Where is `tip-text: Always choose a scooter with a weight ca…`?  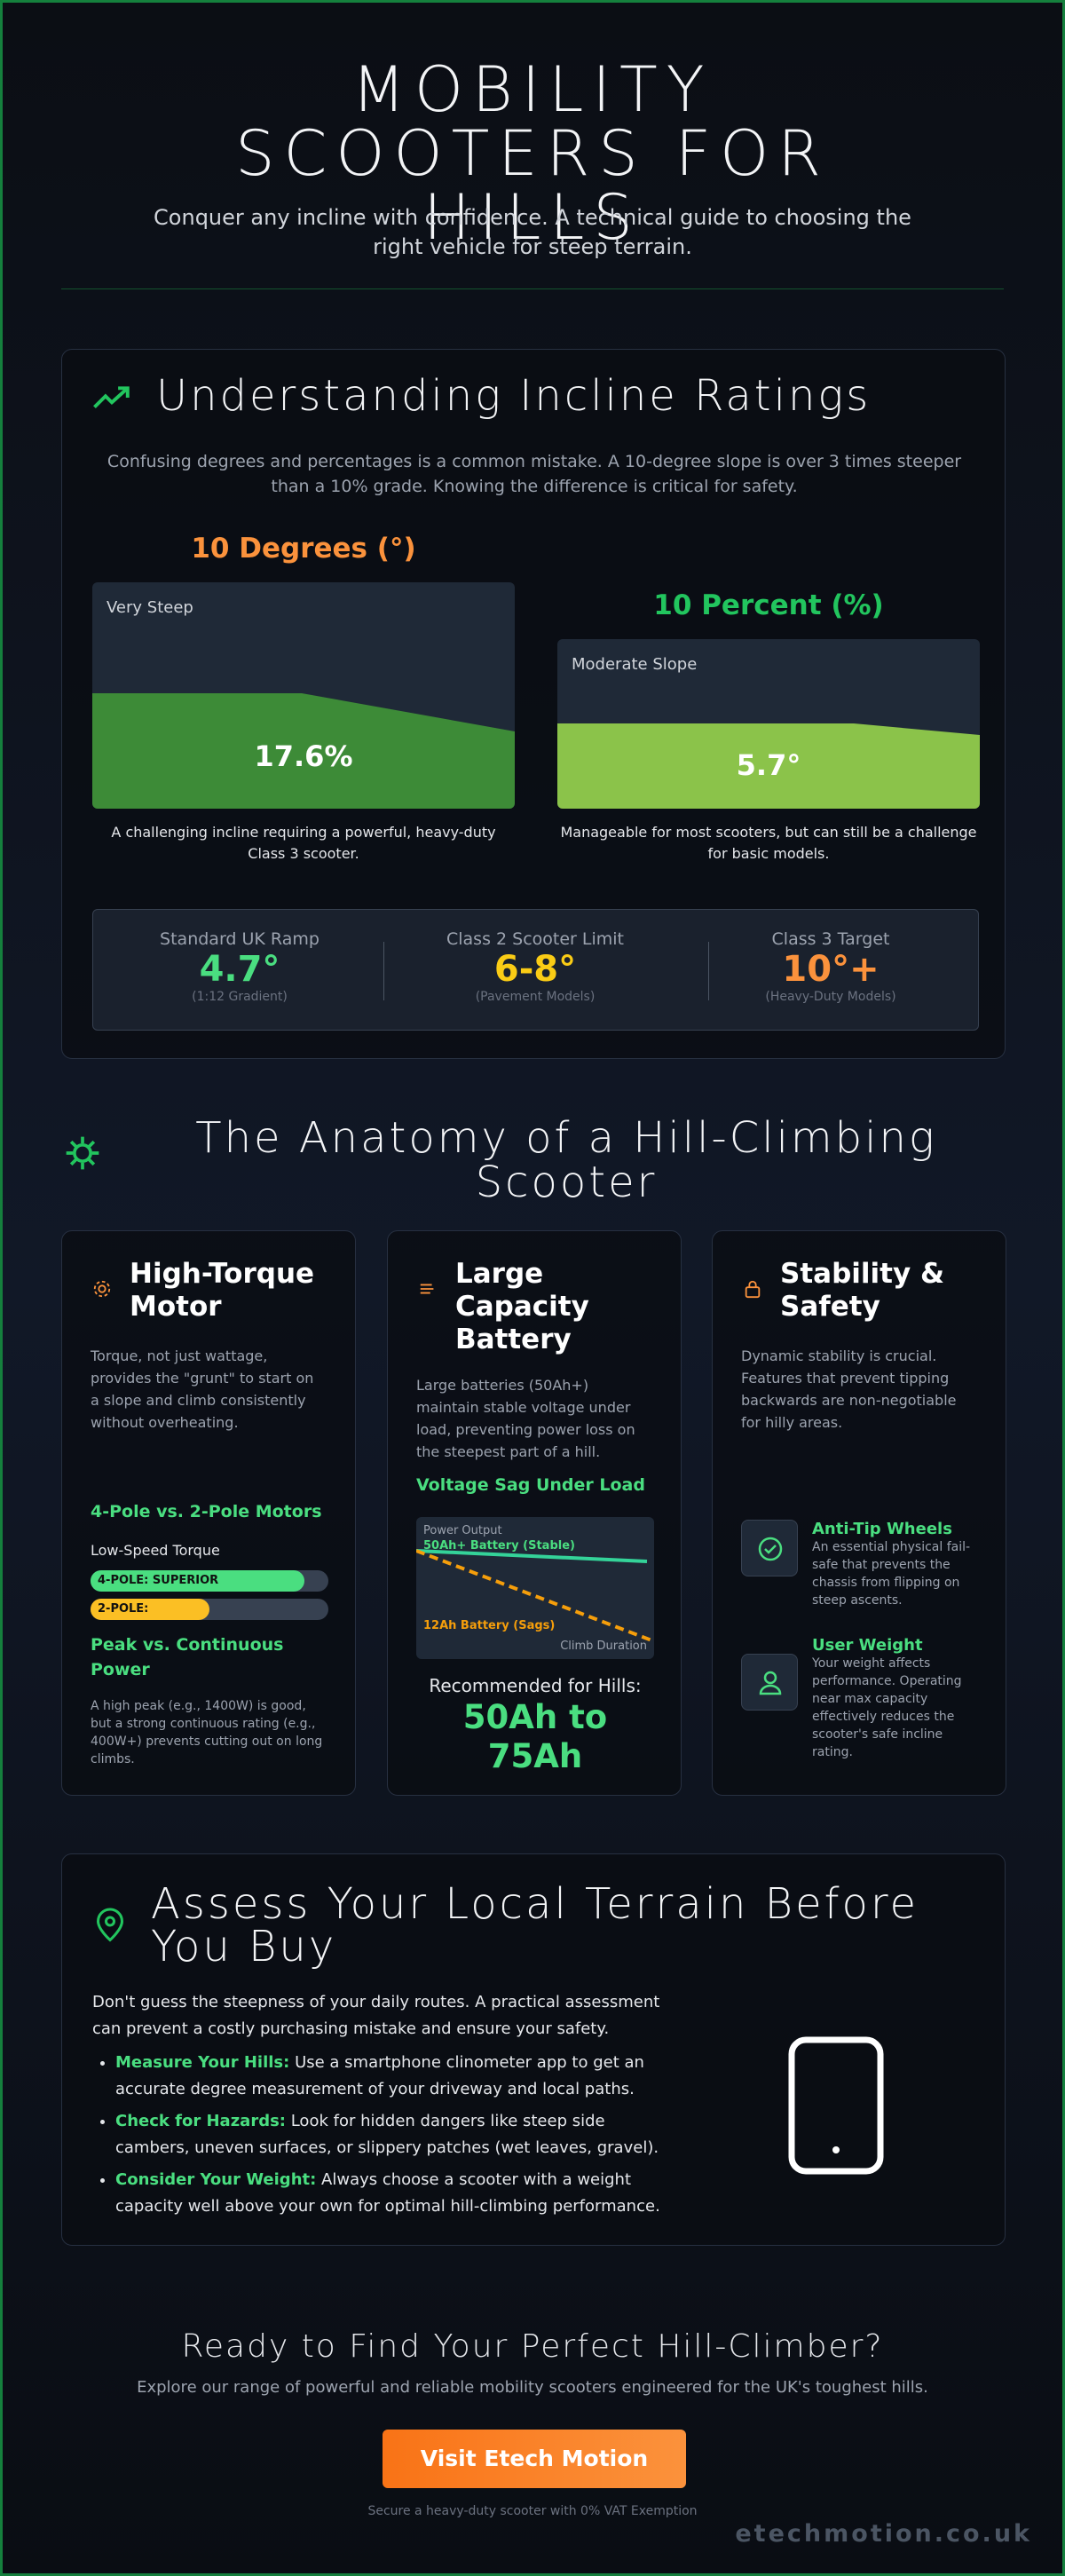 tip-text: Always choose a scooter with a weight ca… is located at coordinates (387, 2193).